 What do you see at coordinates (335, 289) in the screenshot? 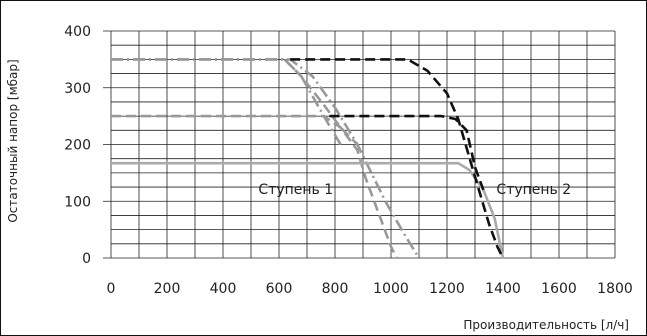
I see `x-tick-label: 800` at bounding box center [335, 289].